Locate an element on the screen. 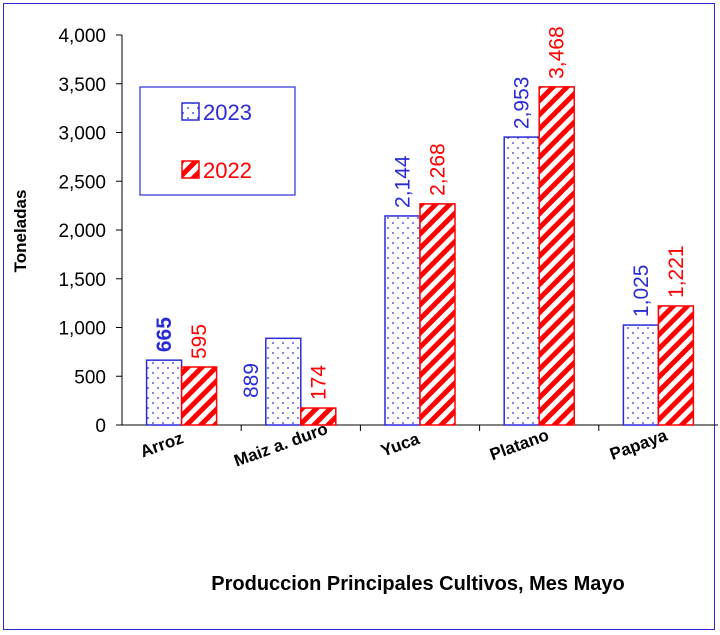  y-tick-label: 2,000 is located at coordinates (82, 231).